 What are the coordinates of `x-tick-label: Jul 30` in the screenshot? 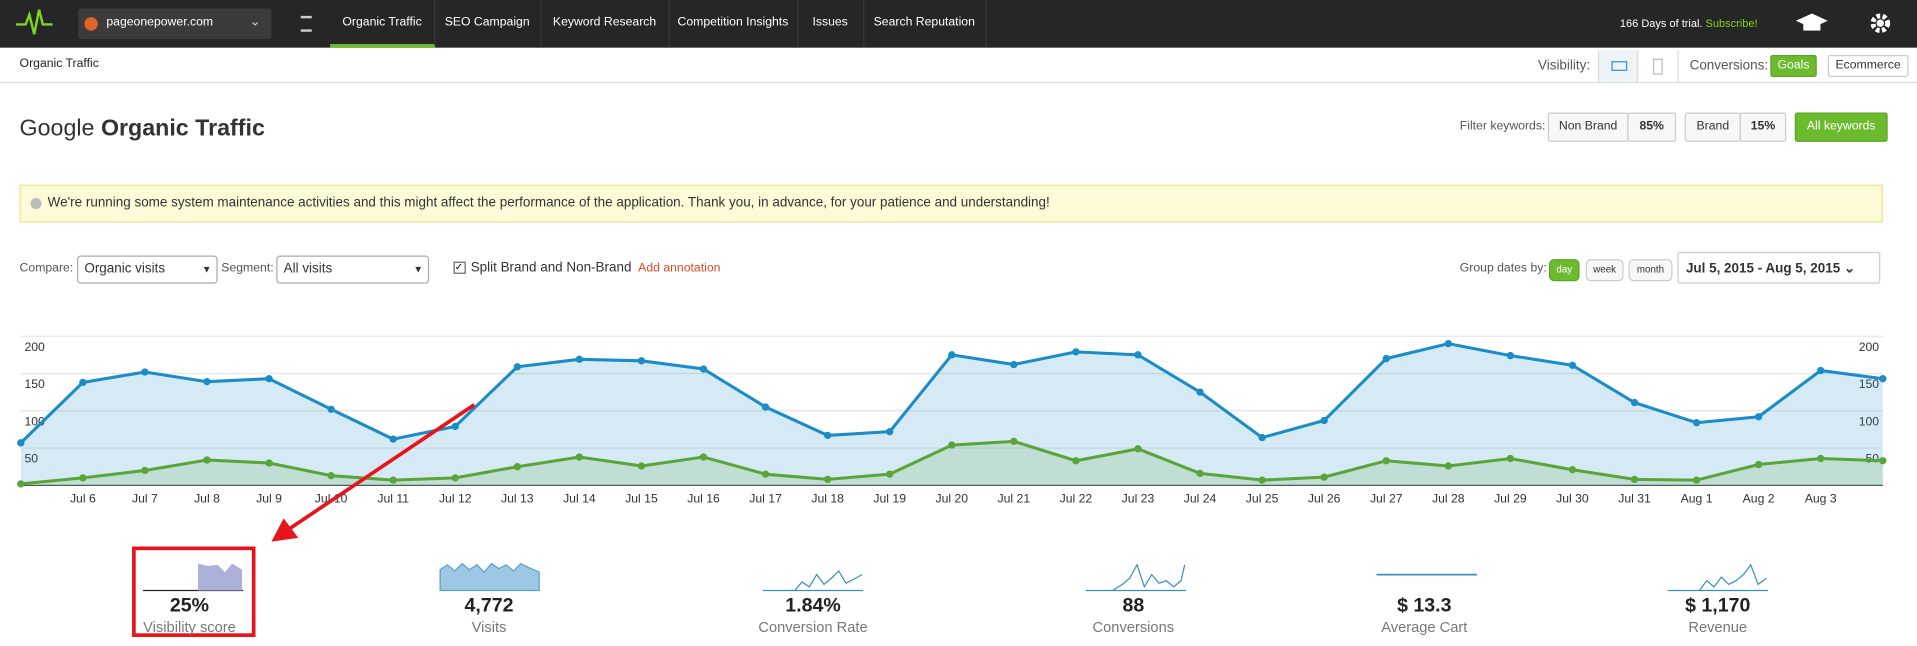 It's located at (1572, 498).